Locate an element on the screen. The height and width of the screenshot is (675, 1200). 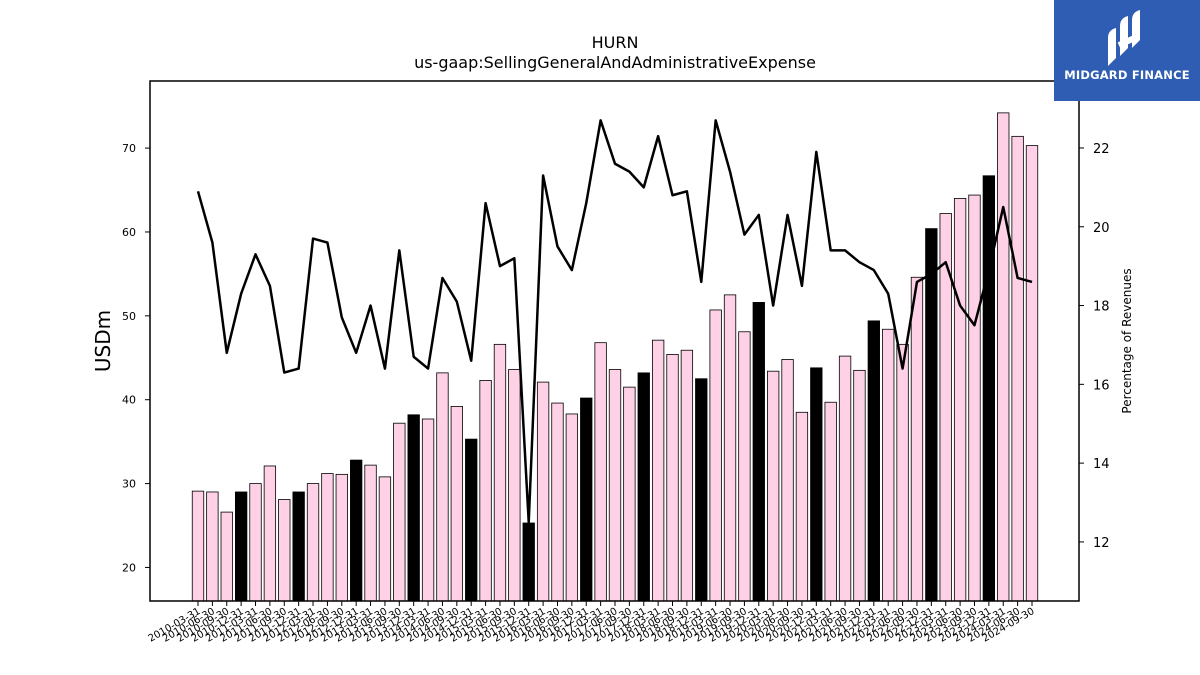
y-tick-label: 30 is located at coordinates (129, 484).